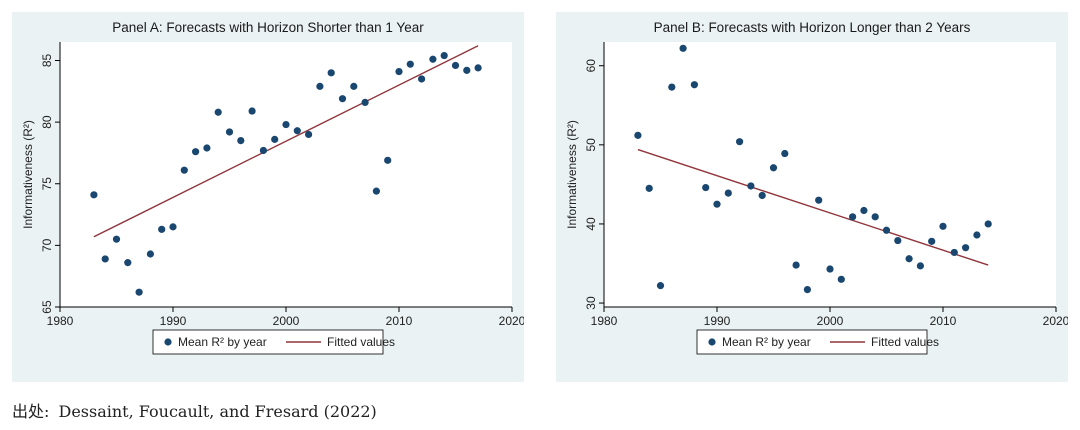 The height and width of the screenshot is (430, 1080). Describe the element at coordinates (399, 321) in the screenshot. I see `panel-a-x-tick-label: 2010` at that location.